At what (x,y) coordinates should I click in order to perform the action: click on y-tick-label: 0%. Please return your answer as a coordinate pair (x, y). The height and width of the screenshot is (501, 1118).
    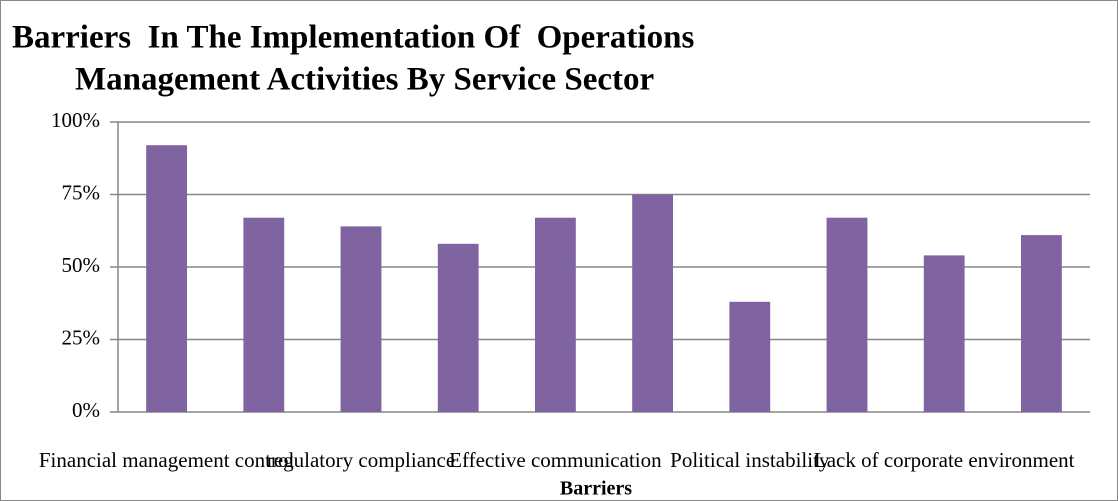
    Looking at the image, I should click on (86, 410).